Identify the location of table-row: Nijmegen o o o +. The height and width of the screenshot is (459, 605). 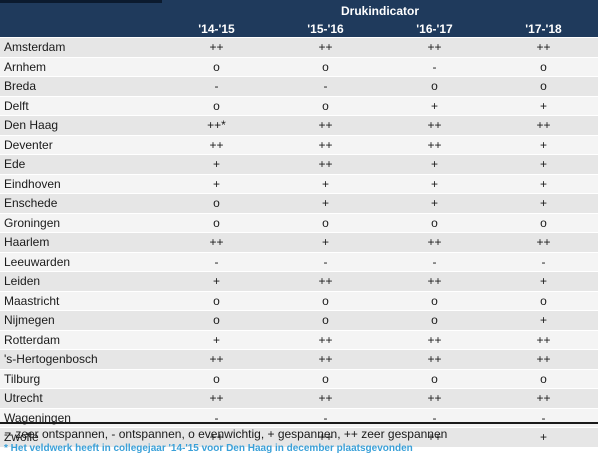
(299, 320).